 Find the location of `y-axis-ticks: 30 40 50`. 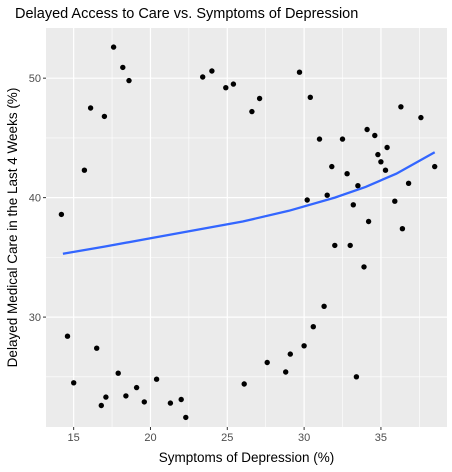

y-axis-ticks: 30 40 50 is located at coordinates (37, 198).